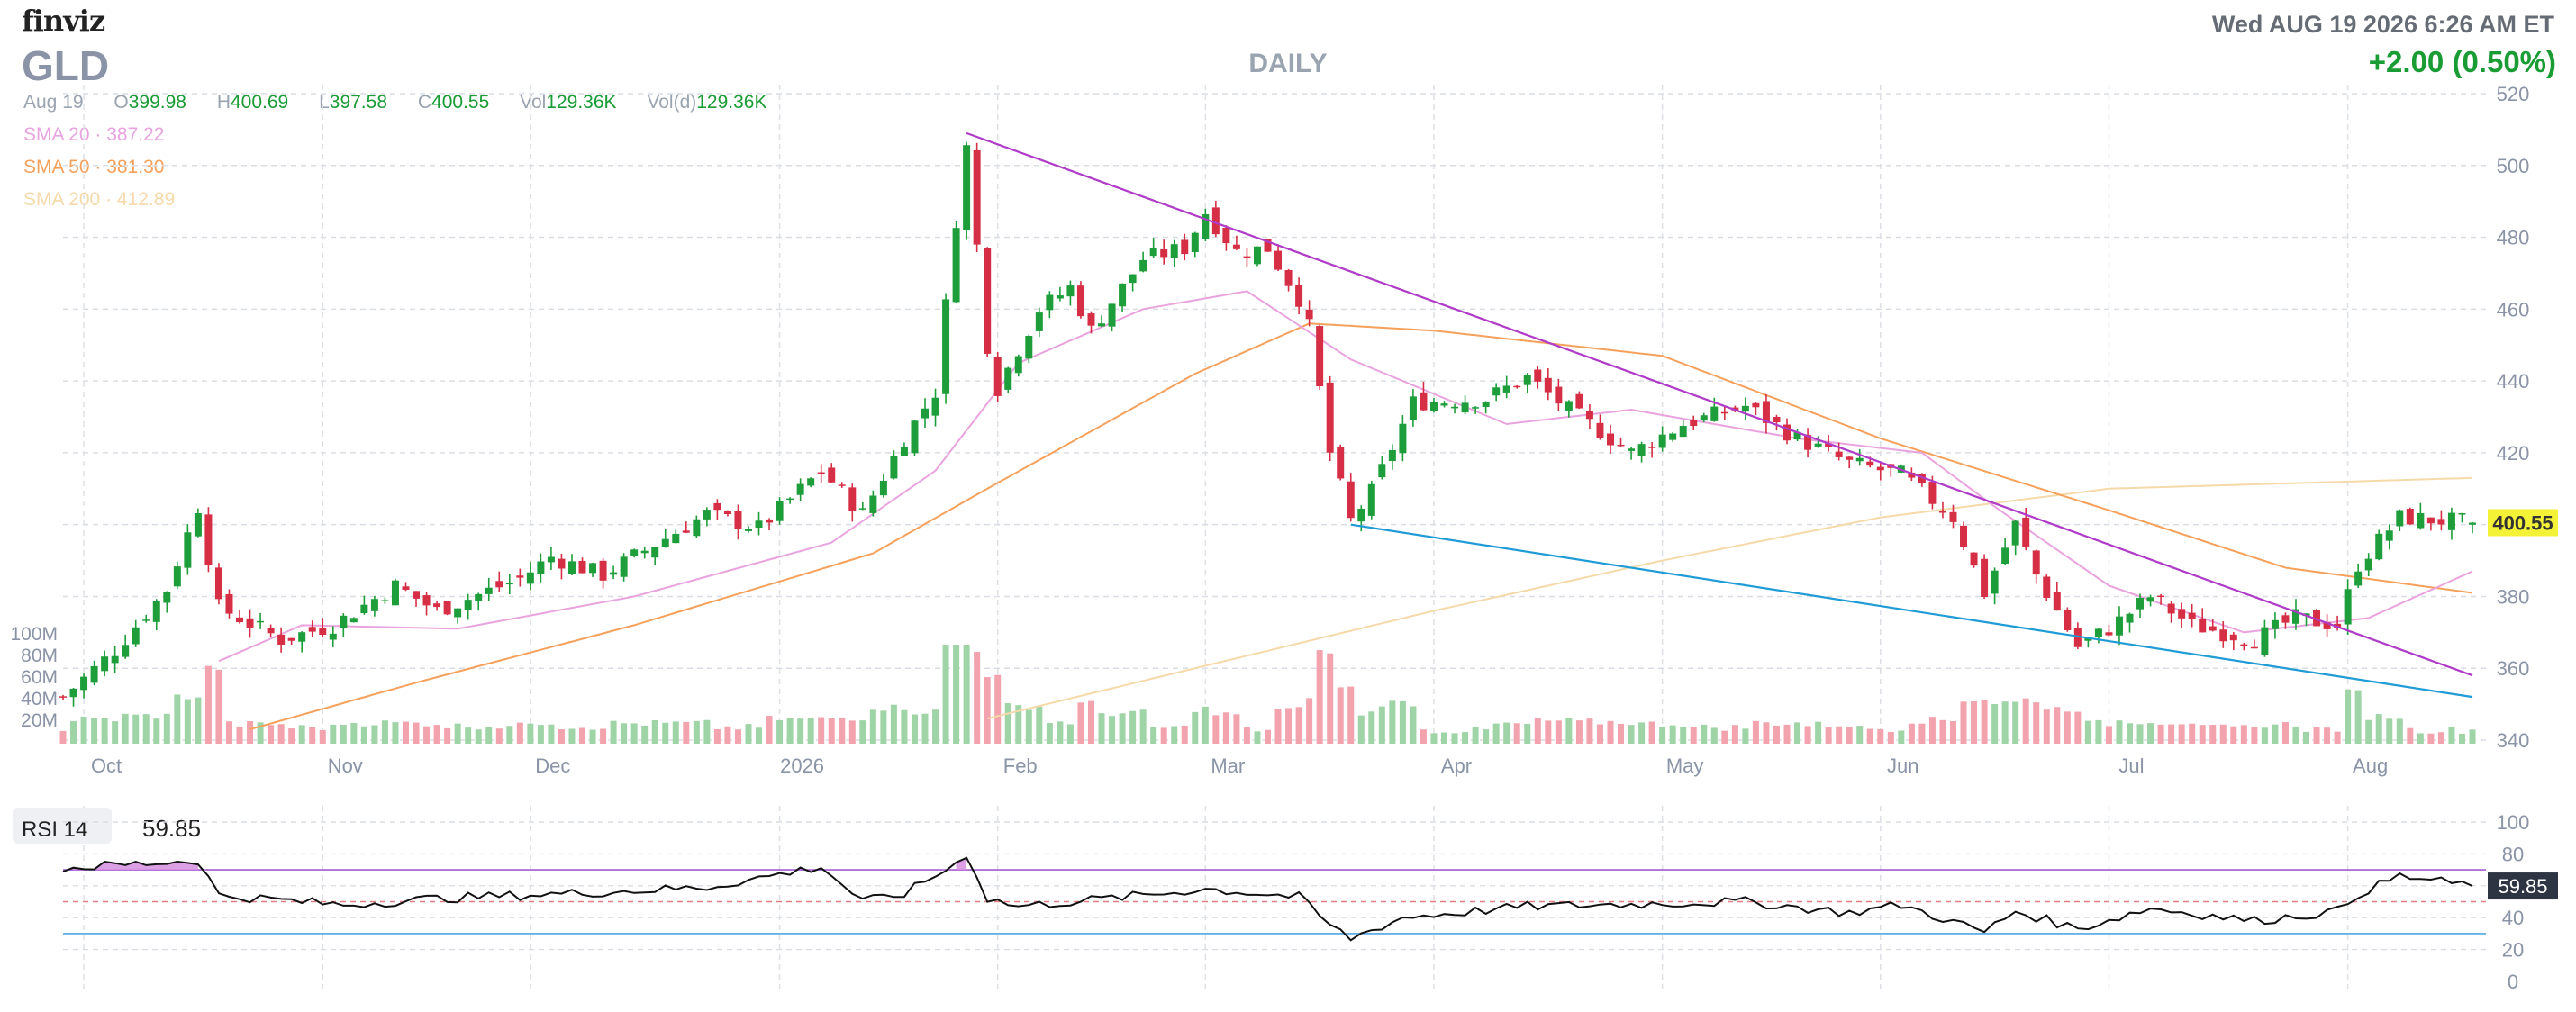 The image size is (2576, 1012). Describe the element at coordinates (961, 864) in the screenshot. I see `rsi-overbought-fill` at that location.